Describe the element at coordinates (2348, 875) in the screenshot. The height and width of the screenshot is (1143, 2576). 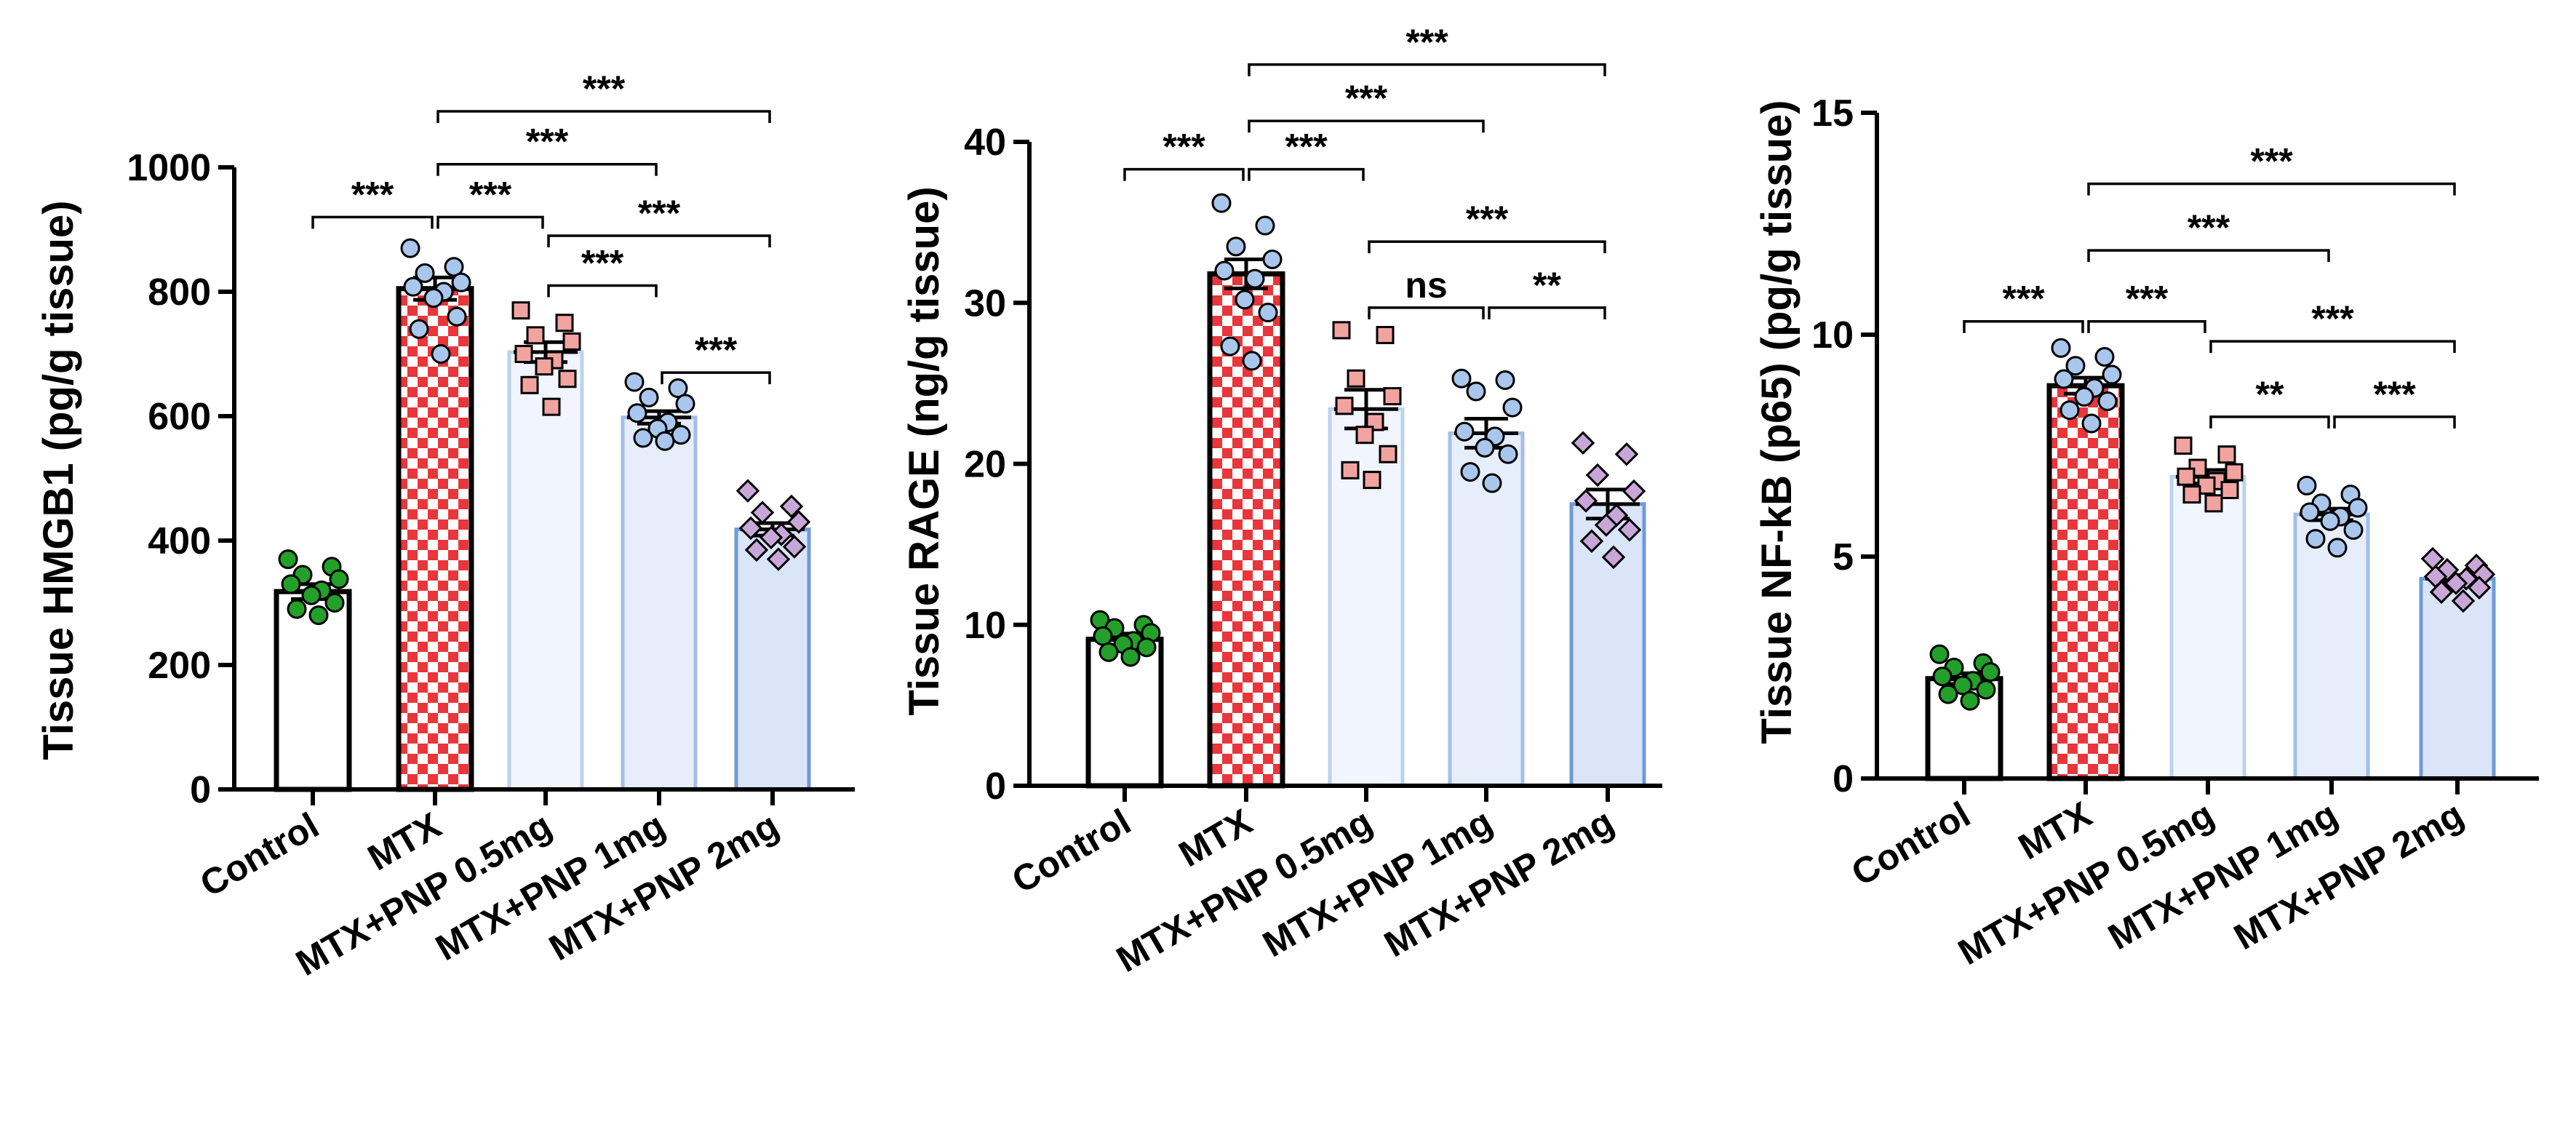
I see `category-label-mtx-pnp-2: MTX+PNP 2mg` at that location.